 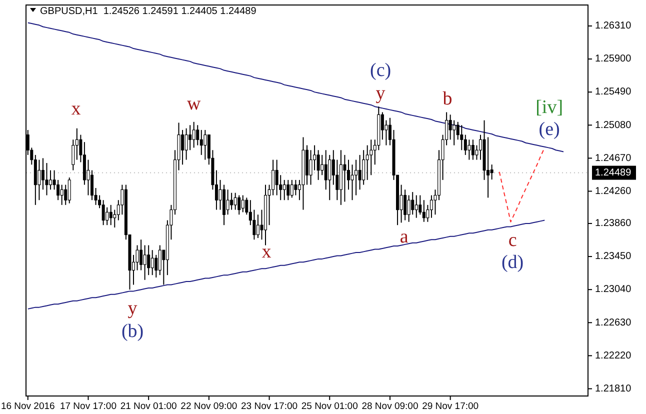 What do you see at coordinates (522, 184) in the screenshot?
I see `line-series` at bounding box center [522, 184].